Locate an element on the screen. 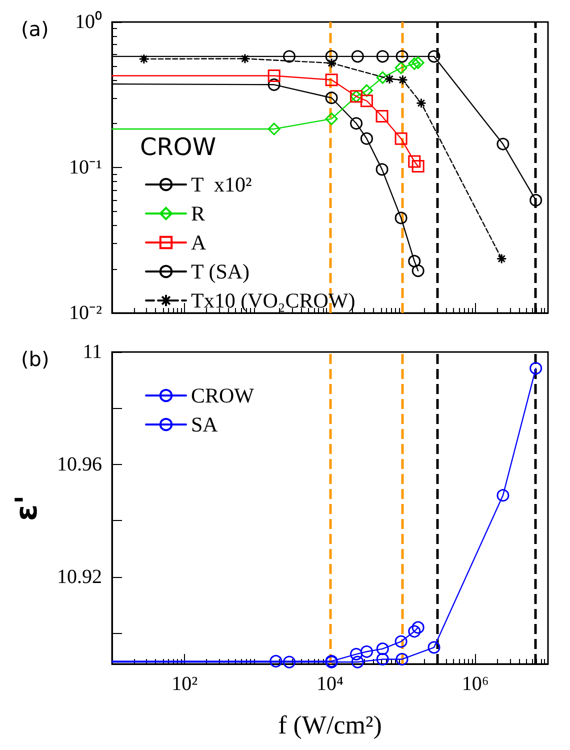 This screenshot has width=570, height=750. legend-label: CROW is located at coordinates (222, 396).